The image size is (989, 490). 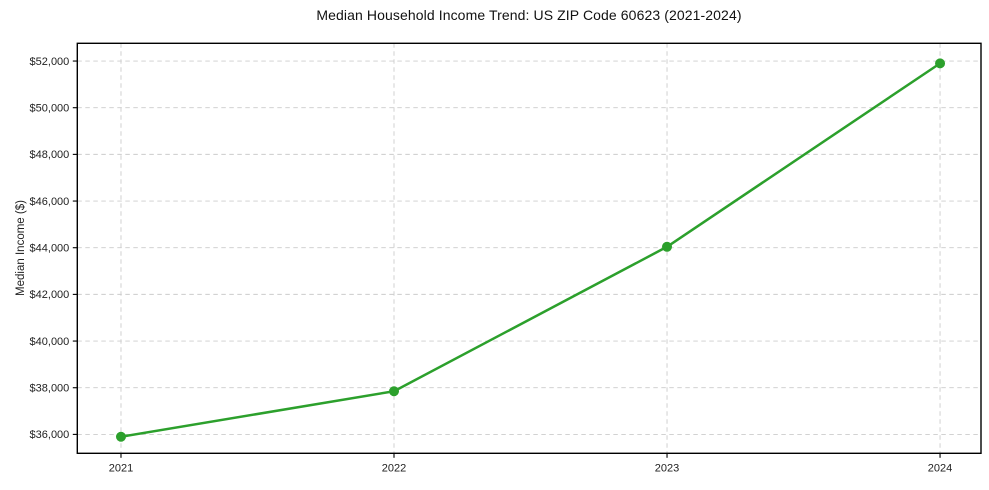 I want to click on x-tick-label: 2022, so click(x=394, y=468).